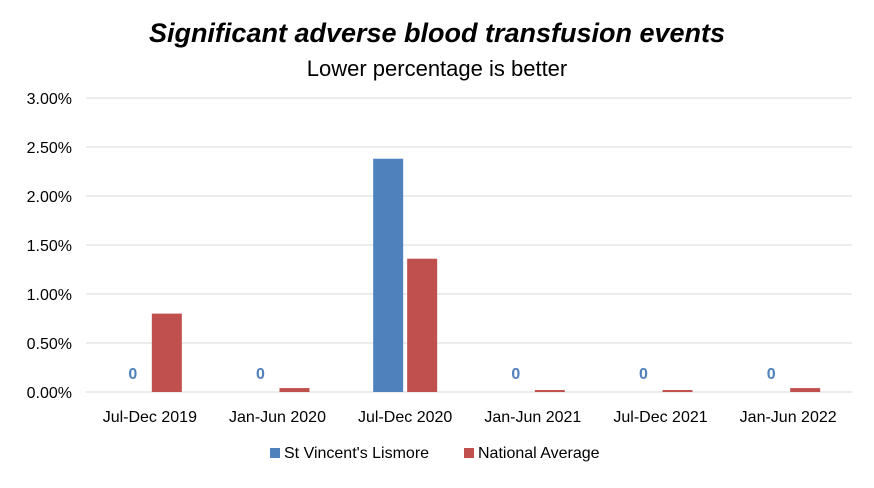  I want to click on y-tick-label: 1.00%, so click(49, 295).